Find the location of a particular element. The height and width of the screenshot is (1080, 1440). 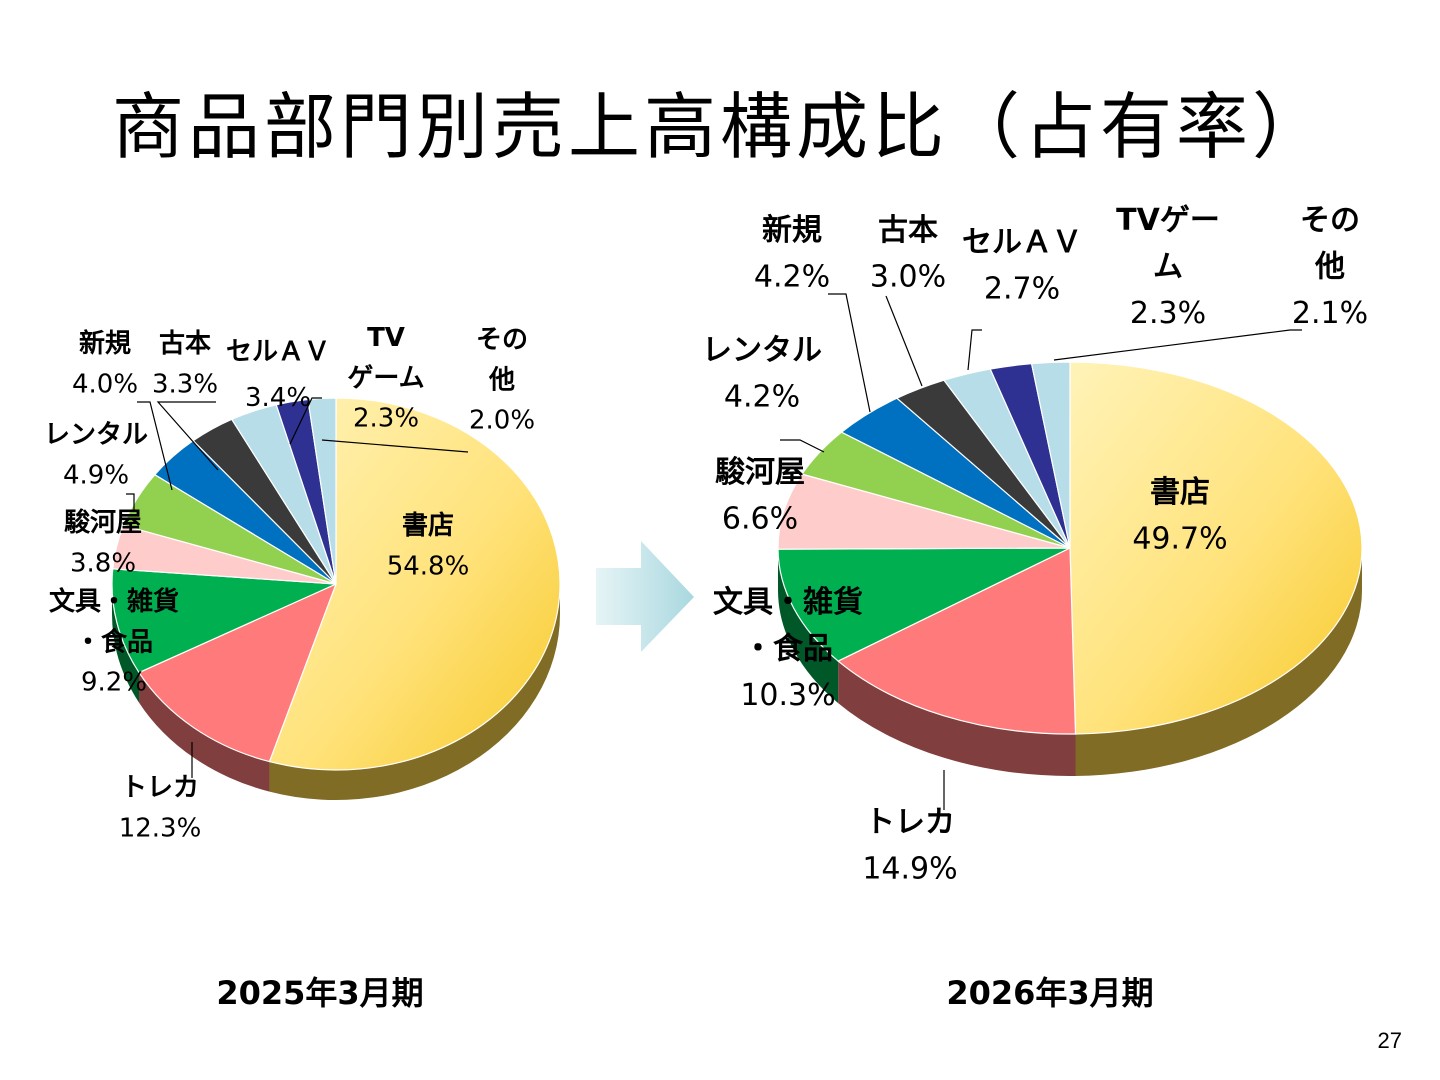

slice-label-TVゲーム: TVゲー is located at coordinates (1168, 220).